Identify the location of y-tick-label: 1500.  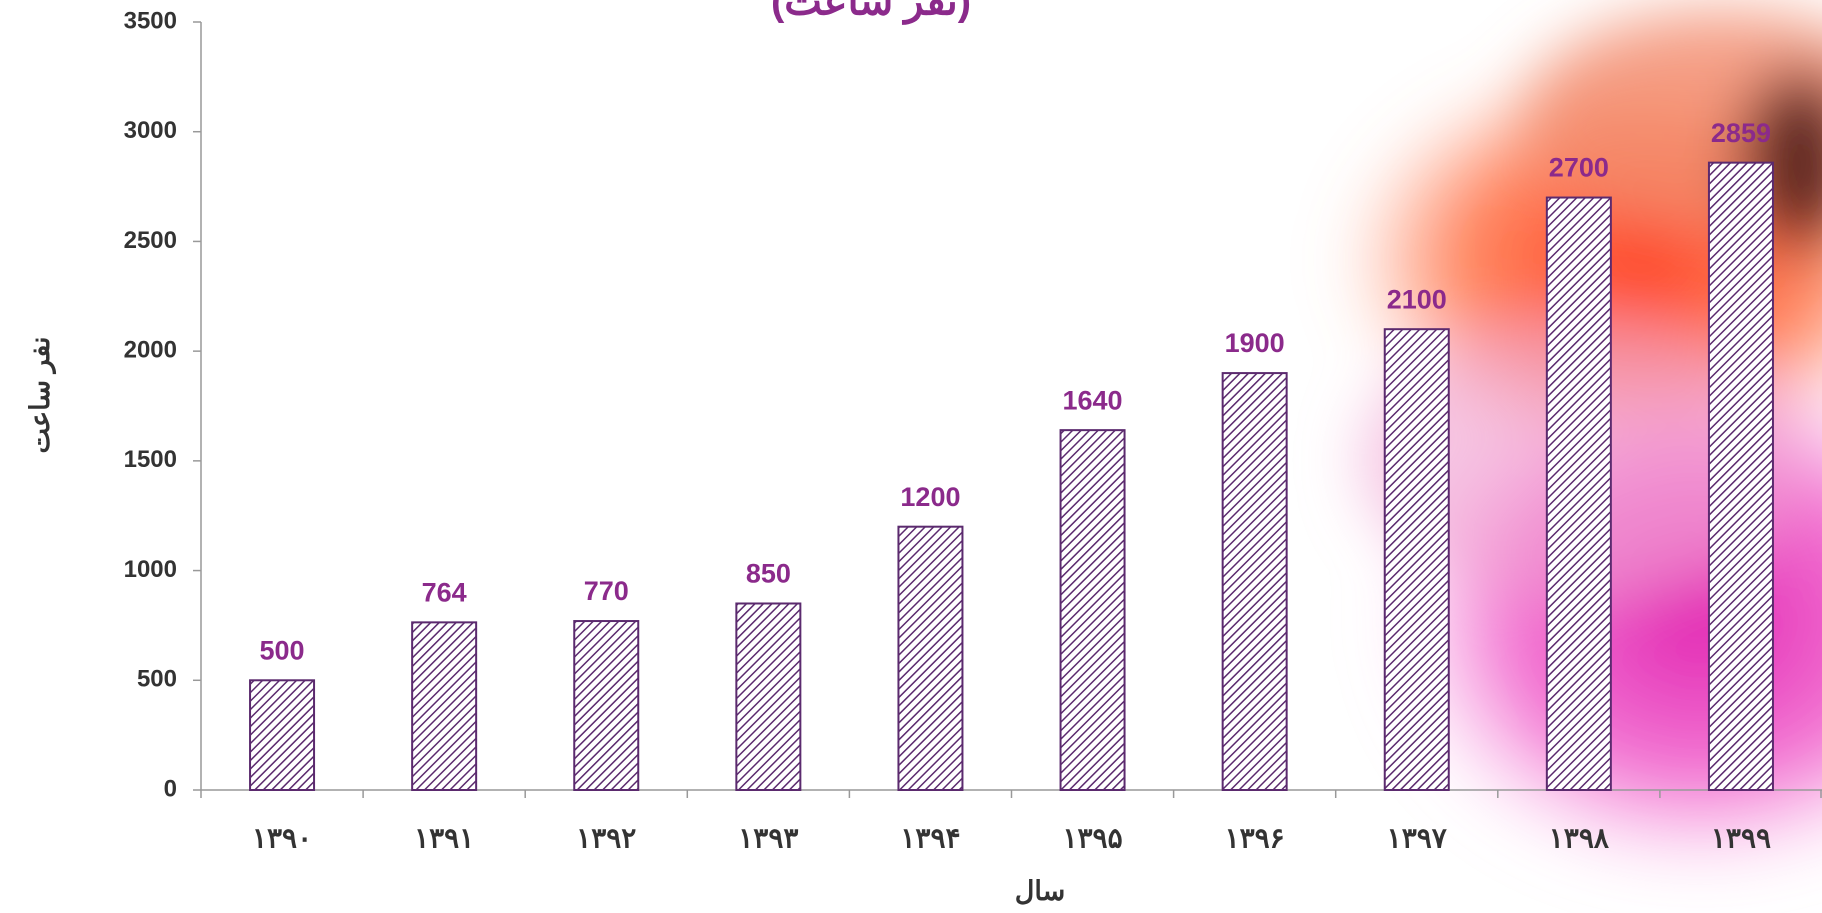
(150, 459).